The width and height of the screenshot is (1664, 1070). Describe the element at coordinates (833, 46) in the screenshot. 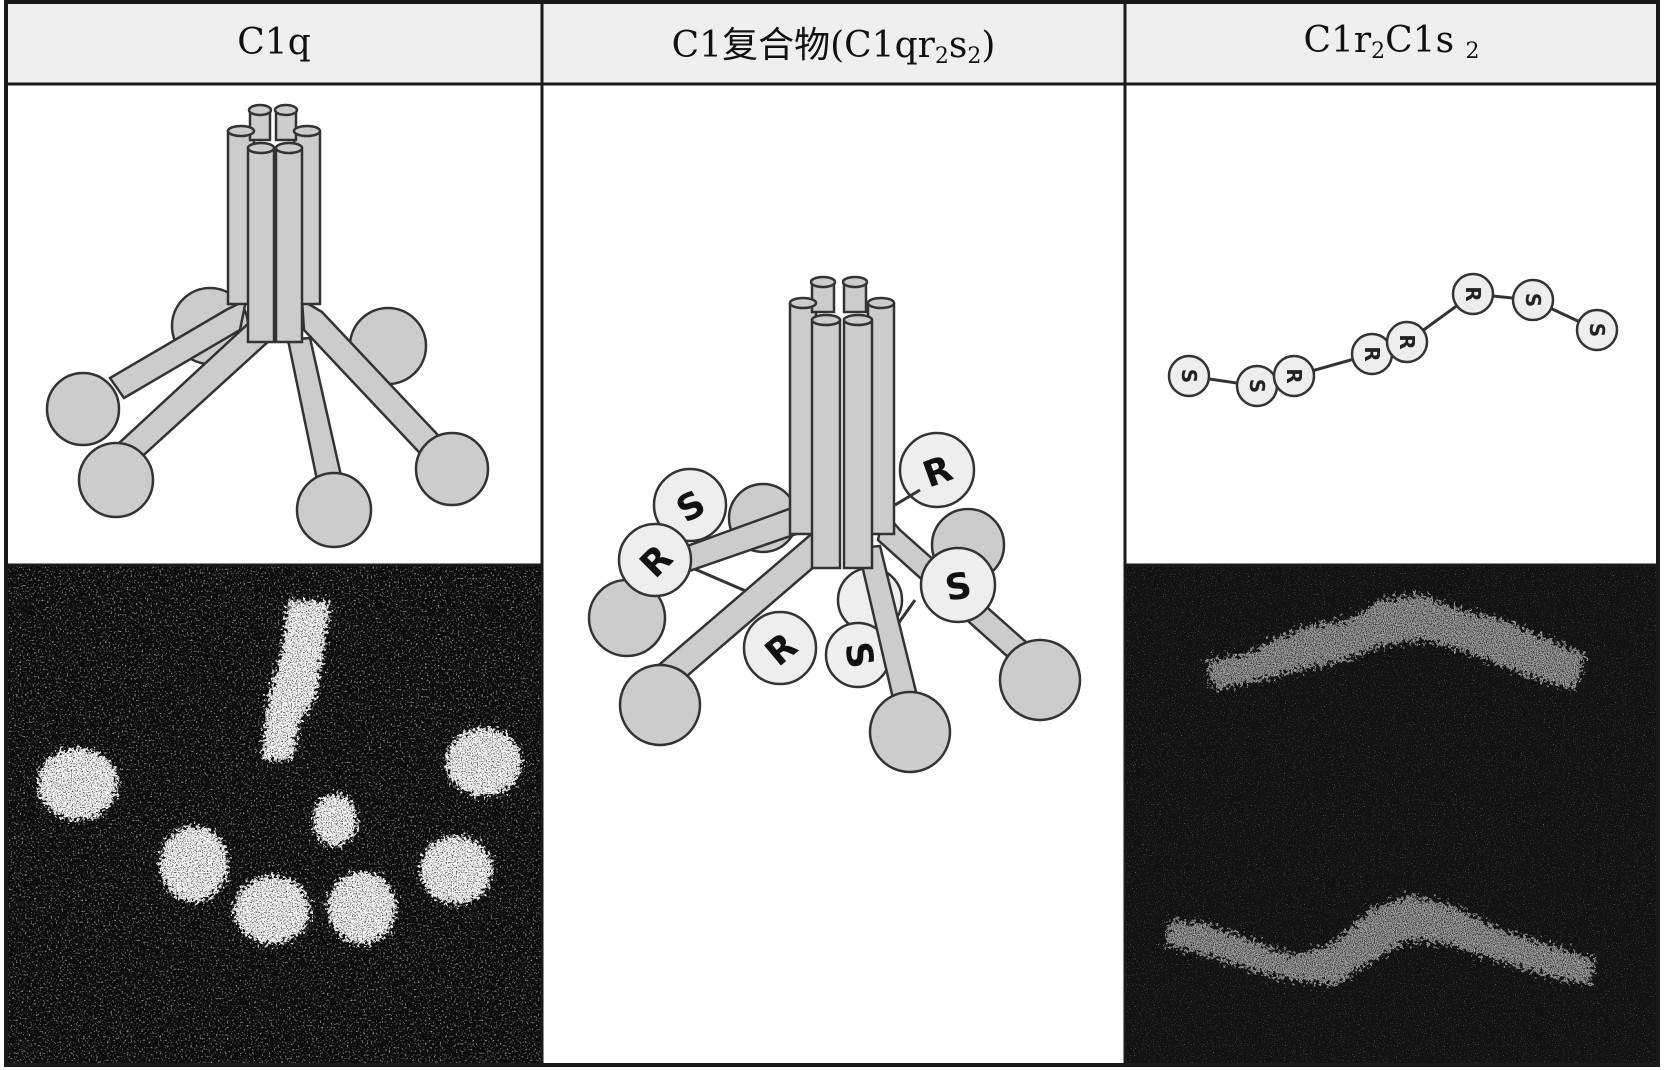

I see `header-c1-complex-label: C1复合物(C1qr2s2)` at that location.